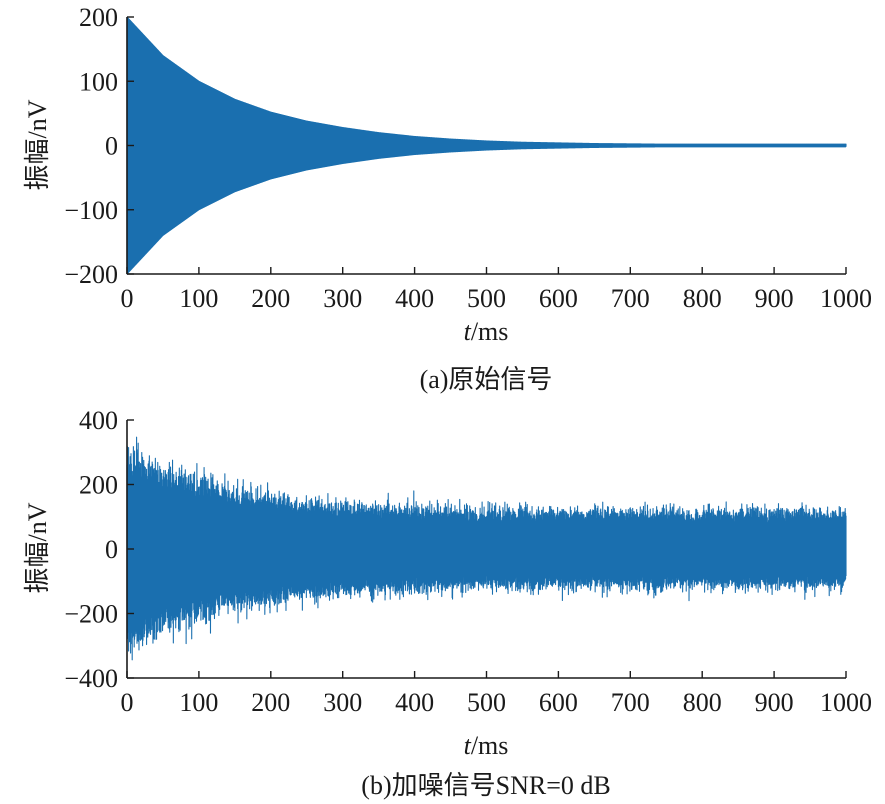 Image resolution: width=885 pixels, height=804 pixels. I want to click on panel-a-x-tick-label: 200, so click(270, 298).